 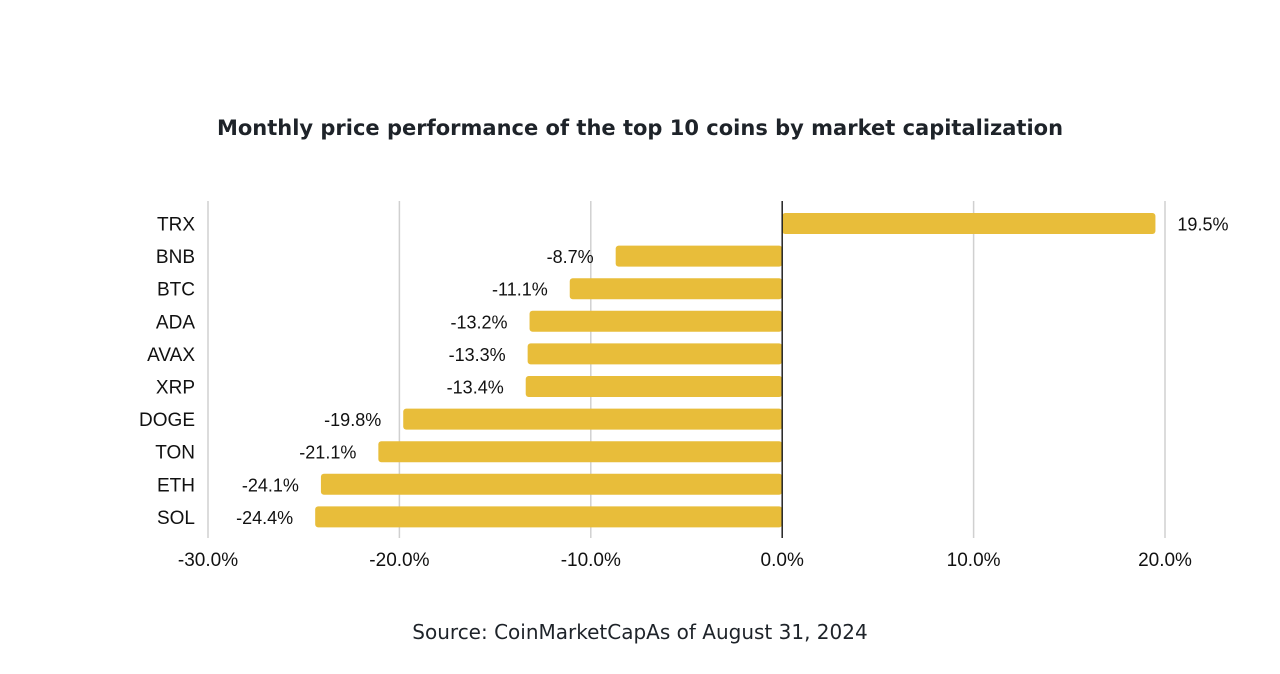 What do you see at coordinates (551, 484) in the screenshot?
I see `bar-eth` at bounding box center [551, 484].